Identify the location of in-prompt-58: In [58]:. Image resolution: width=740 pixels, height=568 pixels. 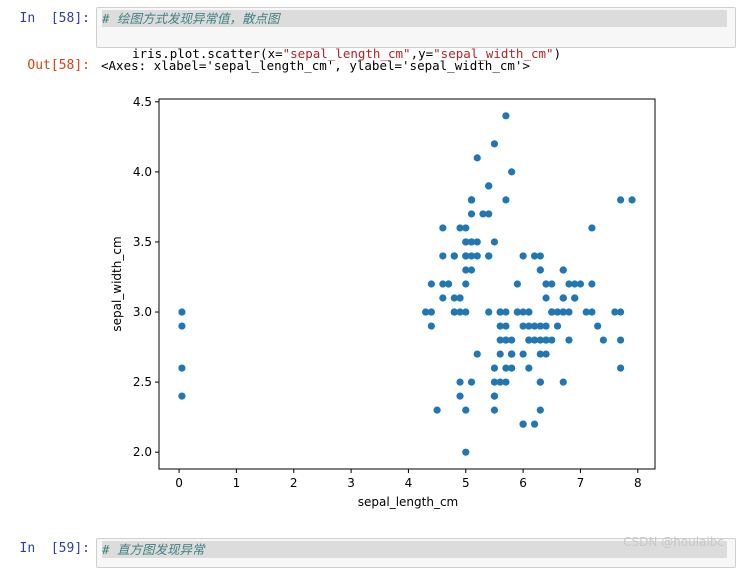
(54, 18).